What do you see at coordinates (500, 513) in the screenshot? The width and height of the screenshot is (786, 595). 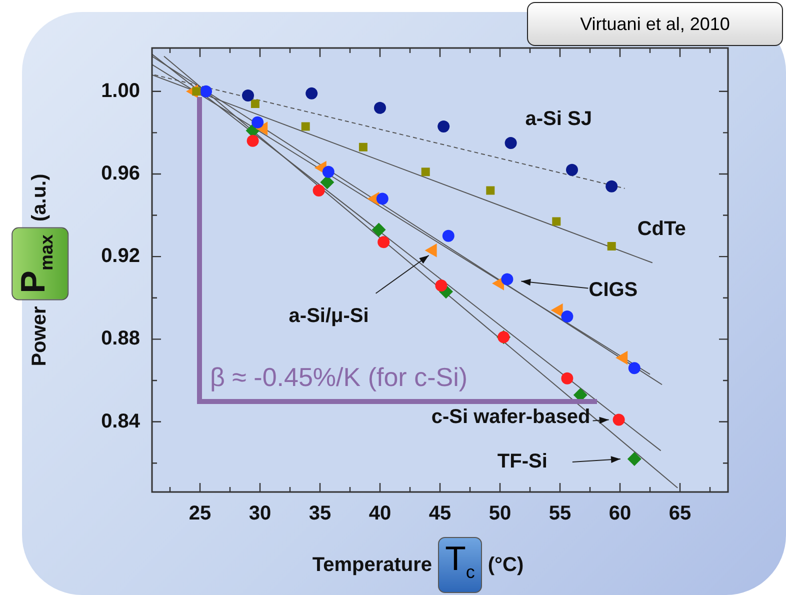 I see `x-tick-label: 50` at bounding box center [500, 513].